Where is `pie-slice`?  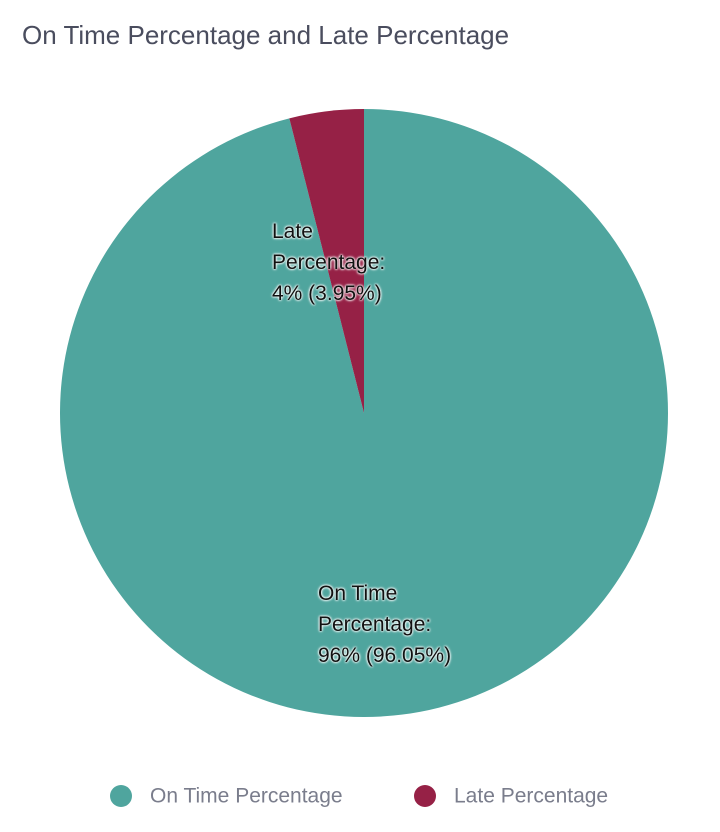 pie-slice is located at coordinates (326, 261).